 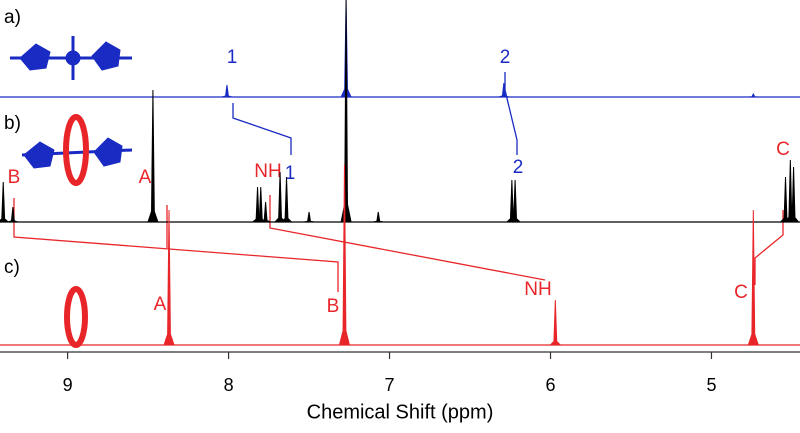 I want to click on x-tick-label: 9, so click(x=68, y=385).